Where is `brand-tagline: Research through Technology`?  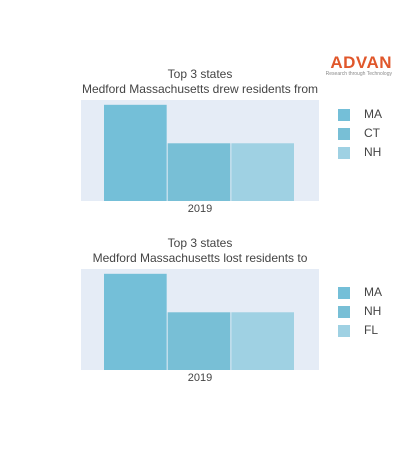
brand-tagline: Research through Technology is located at coordinates (358, 74).